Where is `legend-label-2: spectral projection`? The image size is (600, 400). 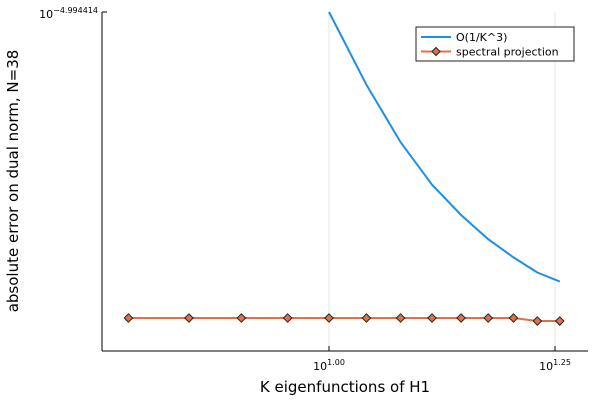
legend-label-2: spectral projection is located at coordinates (507, 52).